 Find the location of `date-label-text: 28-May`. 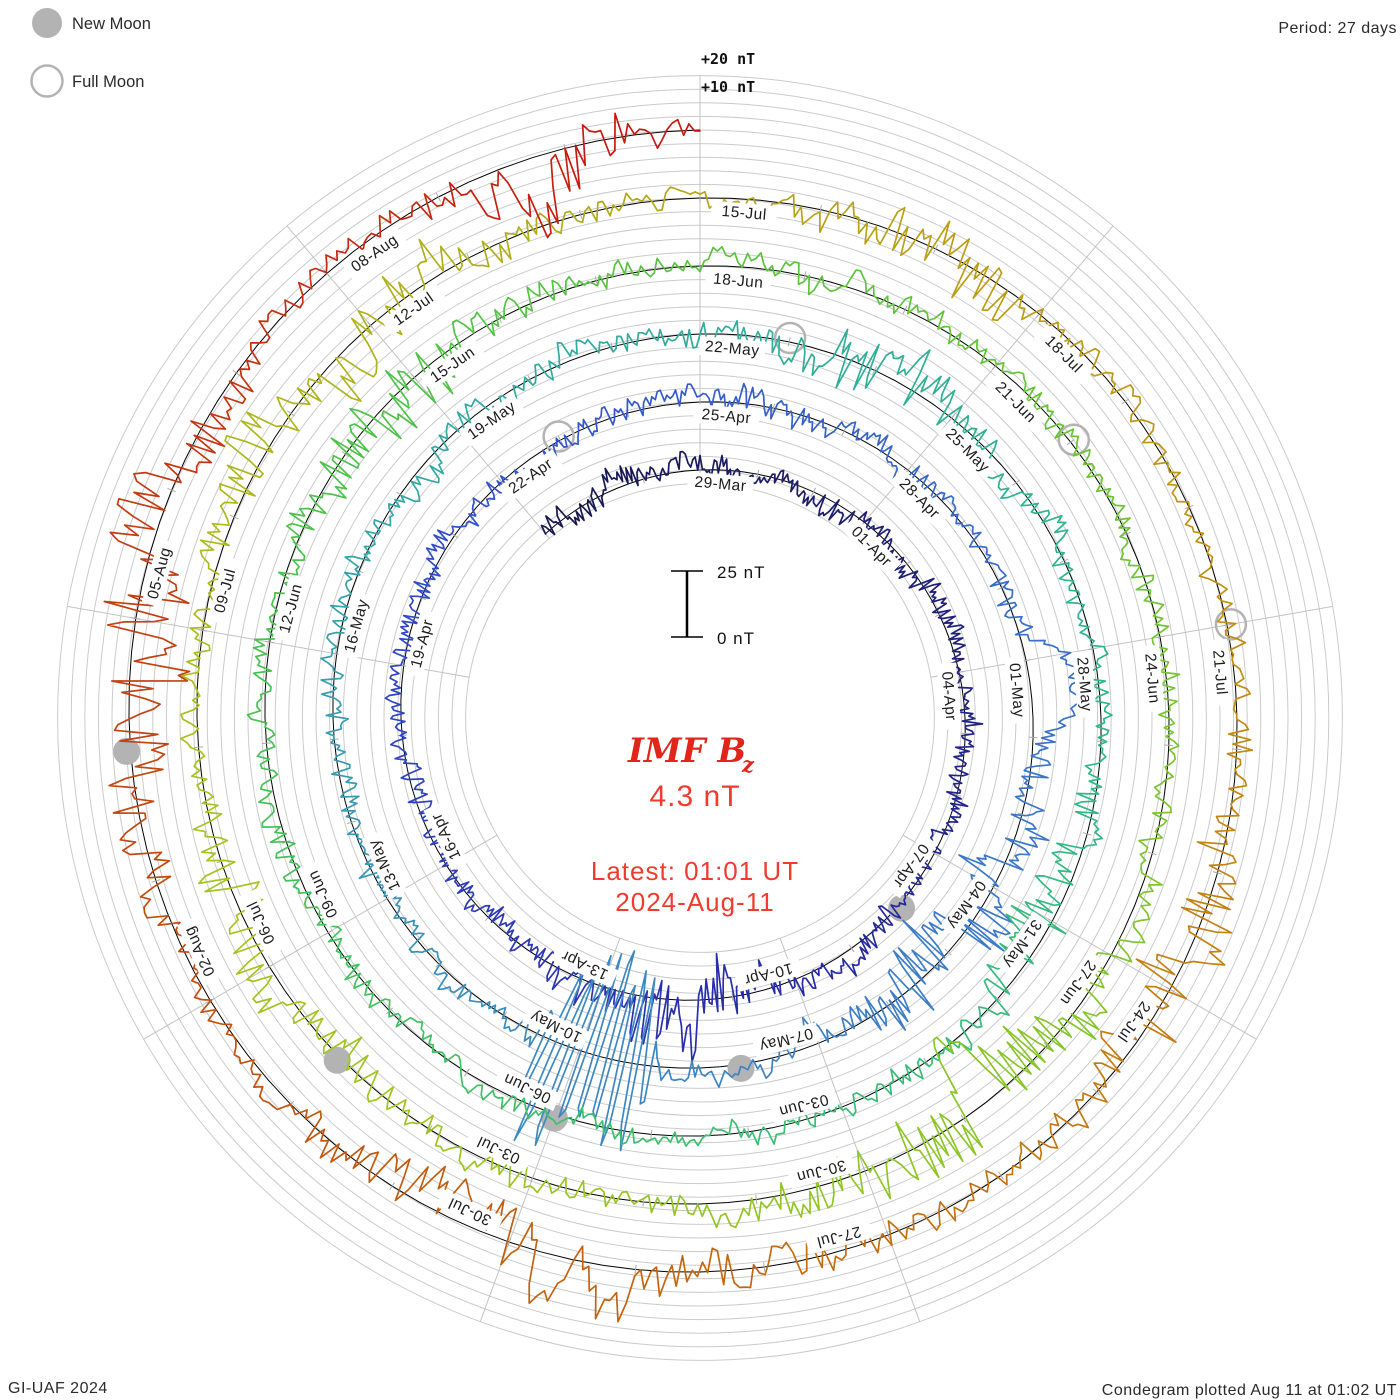

date-label-text: 28-May is located at coordinates (1084, 684).